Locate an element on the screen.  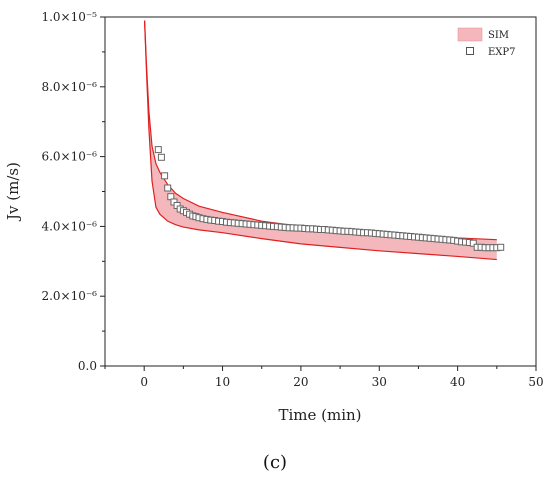
y-tick-label: 2.0×10⁻⁶ is located at coordinates (69, 296).